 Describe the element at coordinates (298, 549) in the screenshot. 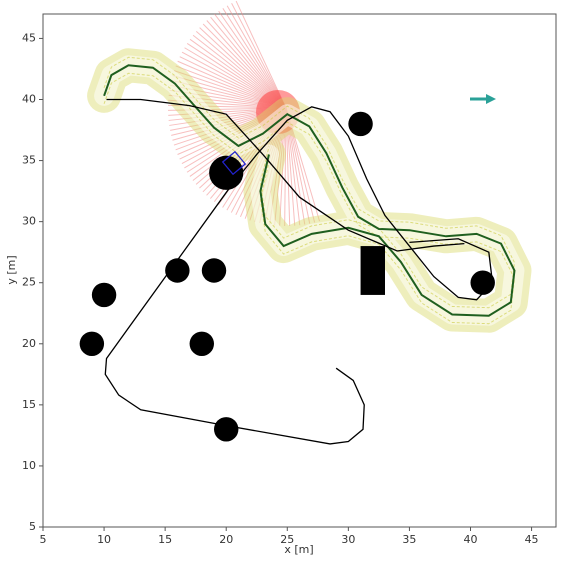

I see `x-axis-label: x [m]` at that location.